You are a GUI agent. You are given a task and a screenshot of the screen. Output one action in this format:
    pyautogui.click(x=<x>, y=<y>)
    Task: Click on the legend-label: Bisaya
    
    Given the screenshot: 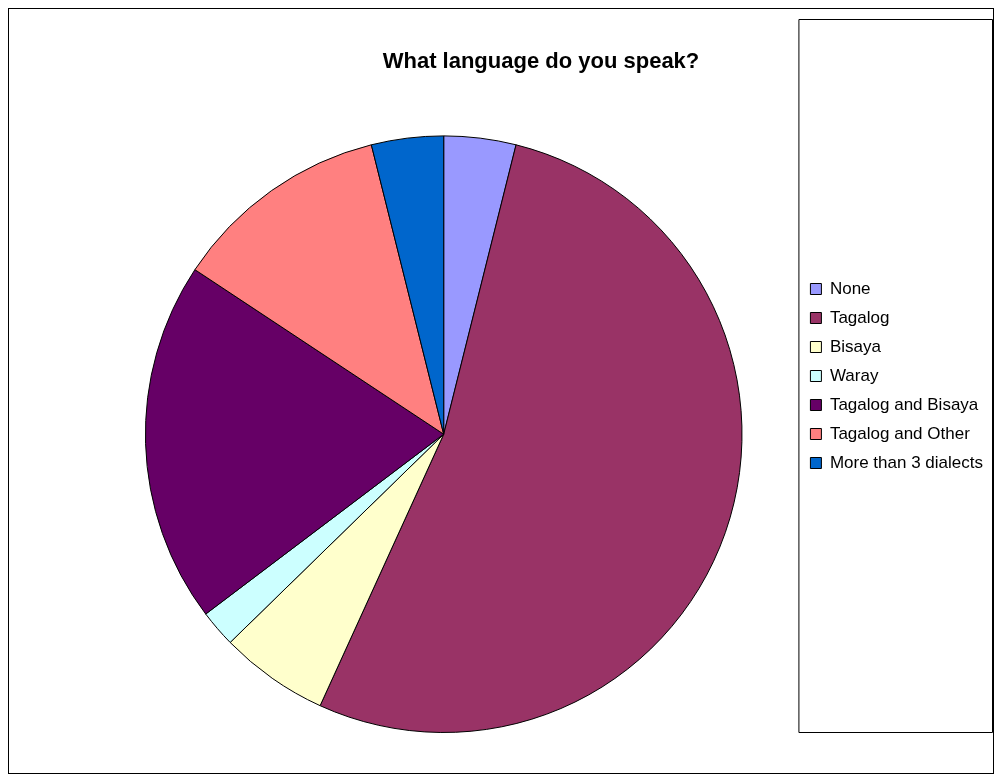 What is the action you would take?
    pyautogui.click(x=855, y=346)
    